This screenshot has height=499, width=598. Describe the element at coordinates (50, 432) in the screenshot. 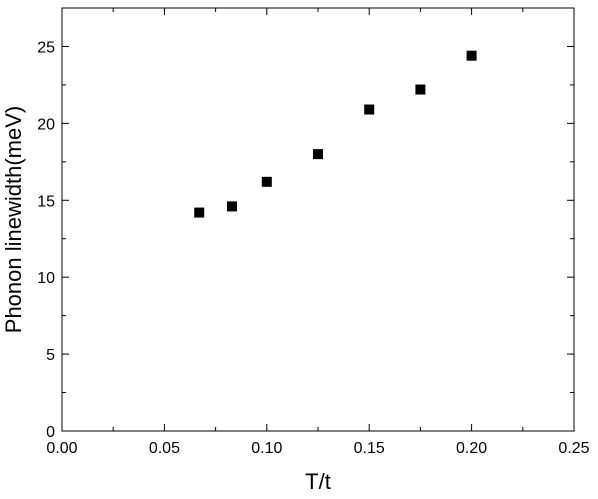

I see `y-tick-label: 0` at that location.